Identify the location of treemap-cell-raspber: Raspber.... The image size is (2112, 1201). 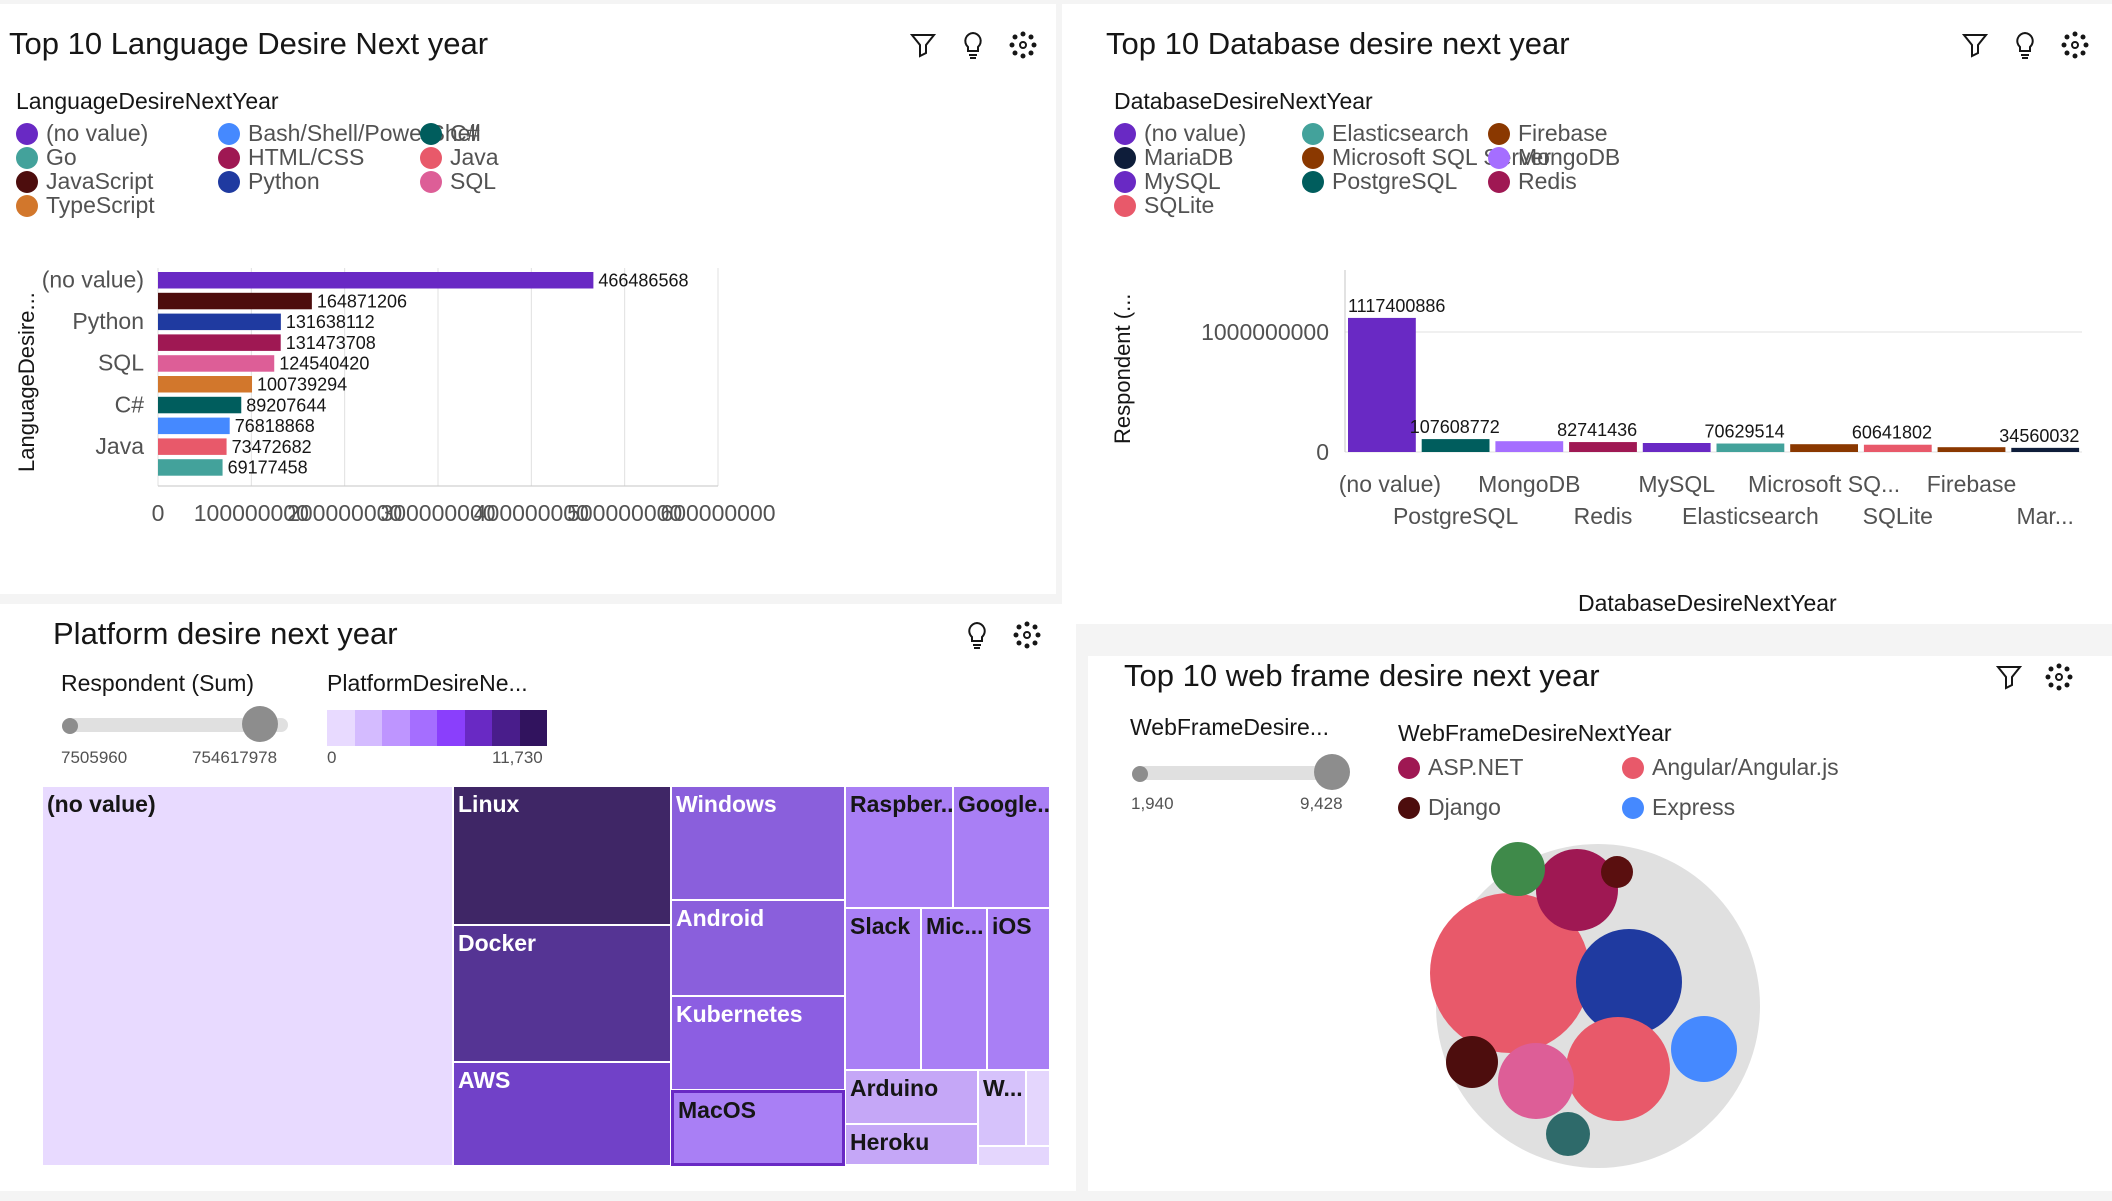
(899, 847).